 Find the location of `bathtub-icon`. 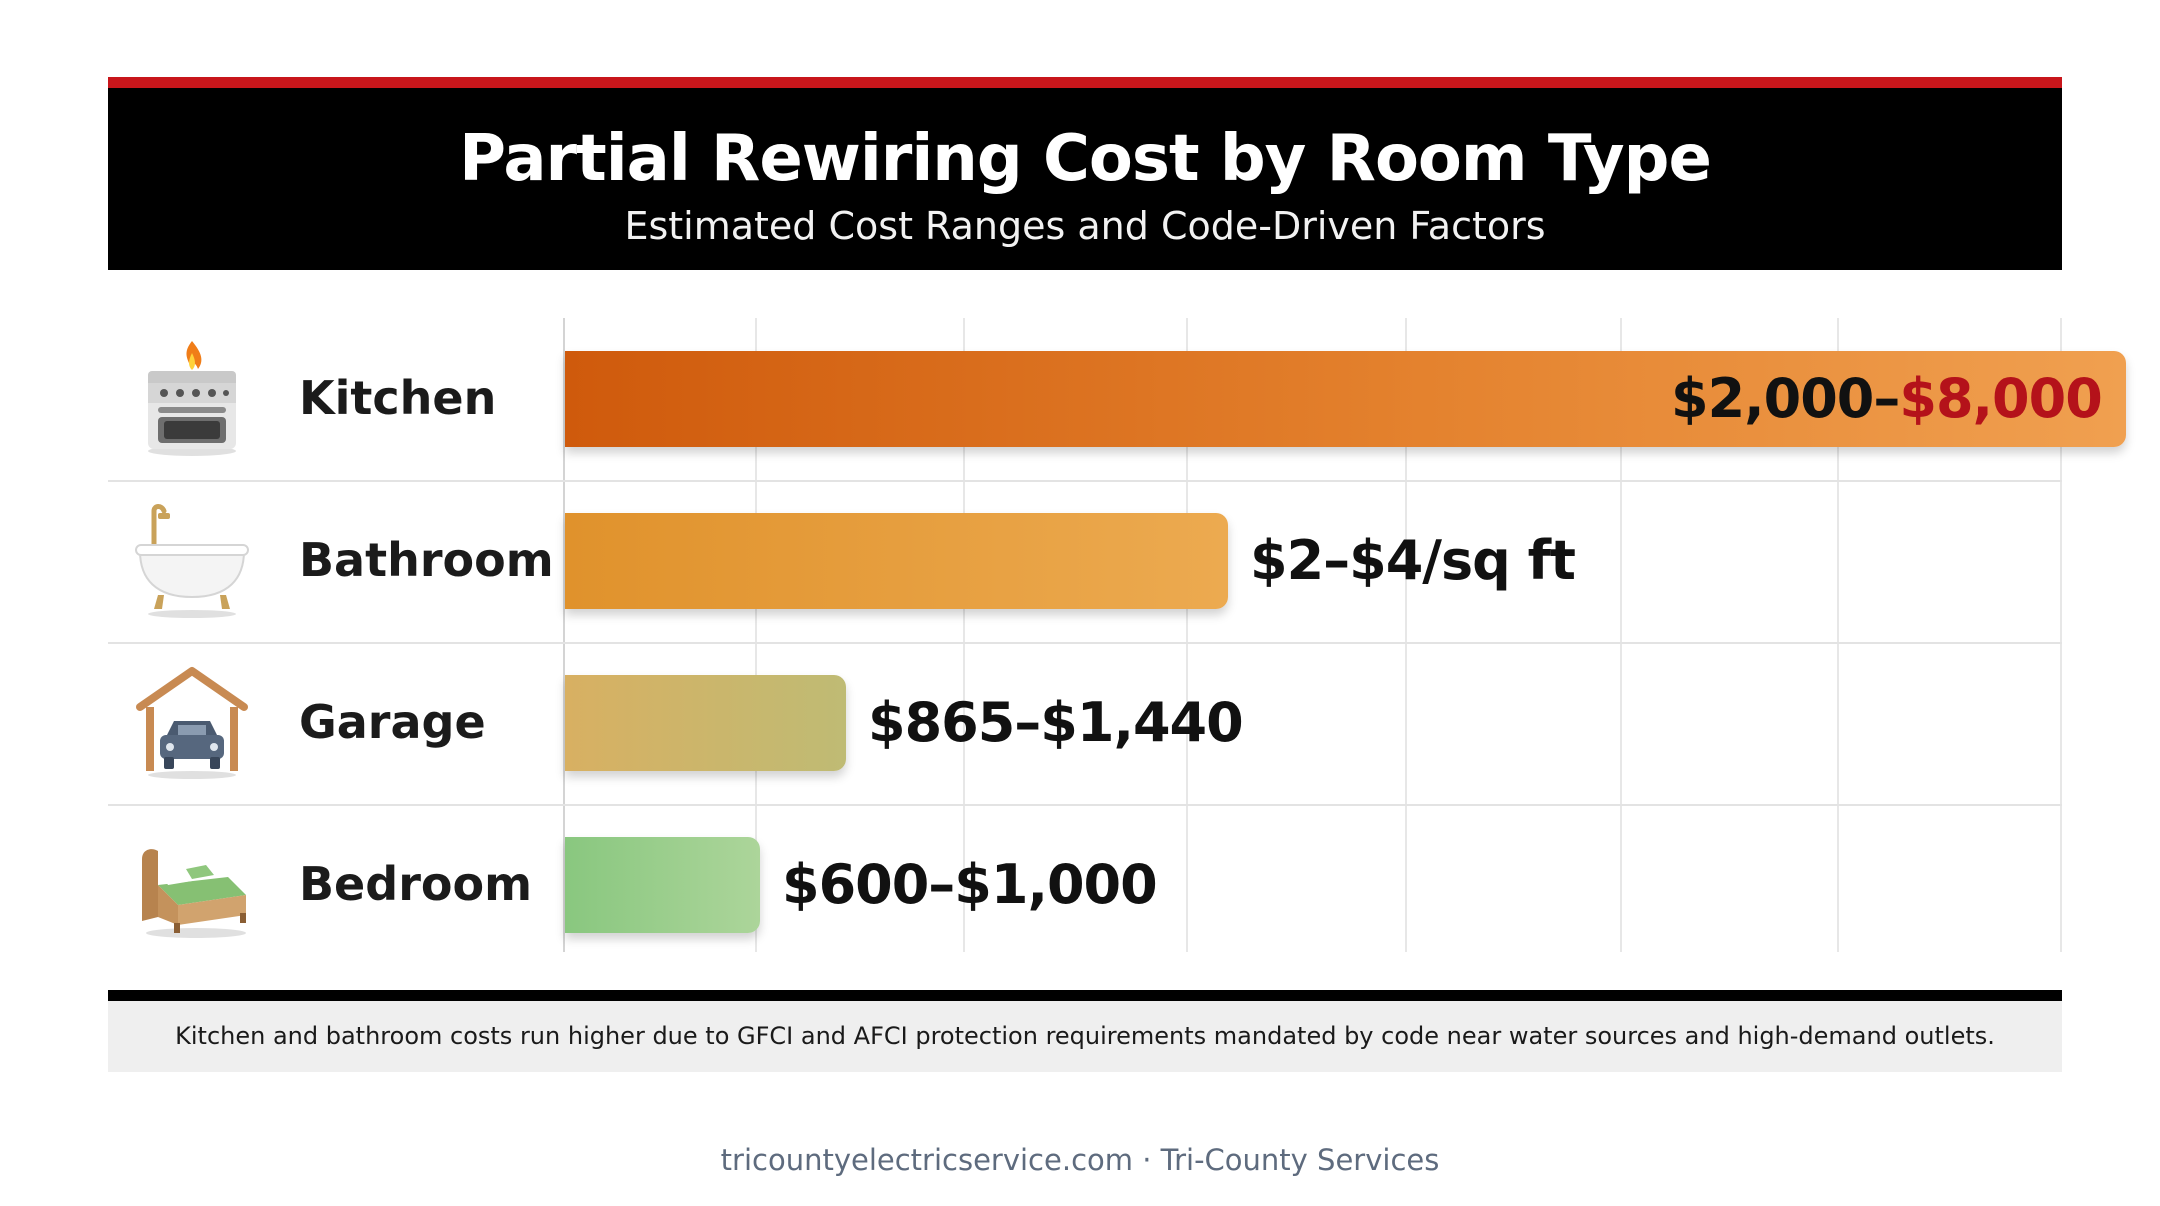

bathtub-icon is located at coordinates (192, 561).